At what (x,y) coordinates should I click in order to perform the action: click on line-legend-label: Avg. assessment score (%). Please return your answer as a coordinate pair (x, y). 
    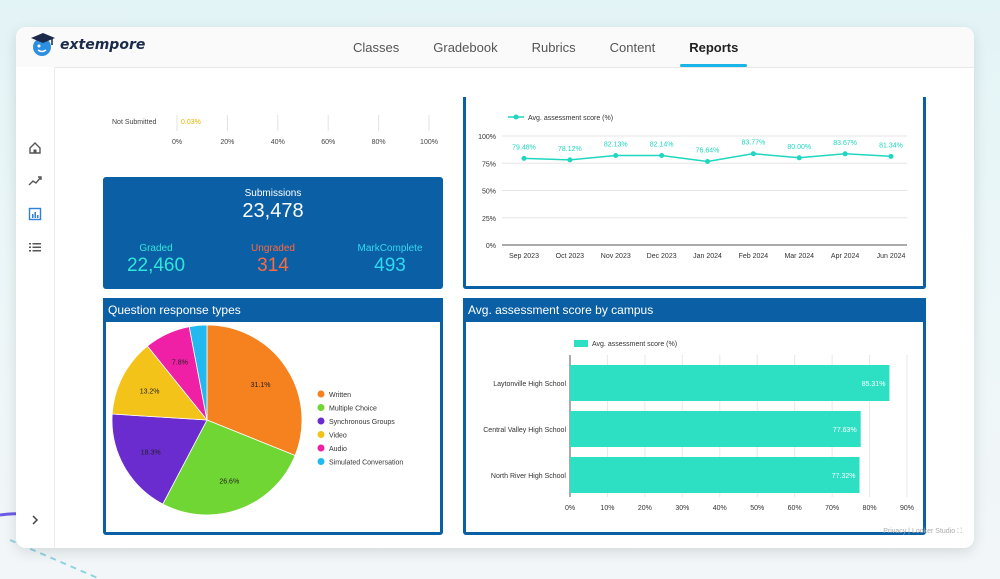
    Looking at the image, I should click on (570, 118).